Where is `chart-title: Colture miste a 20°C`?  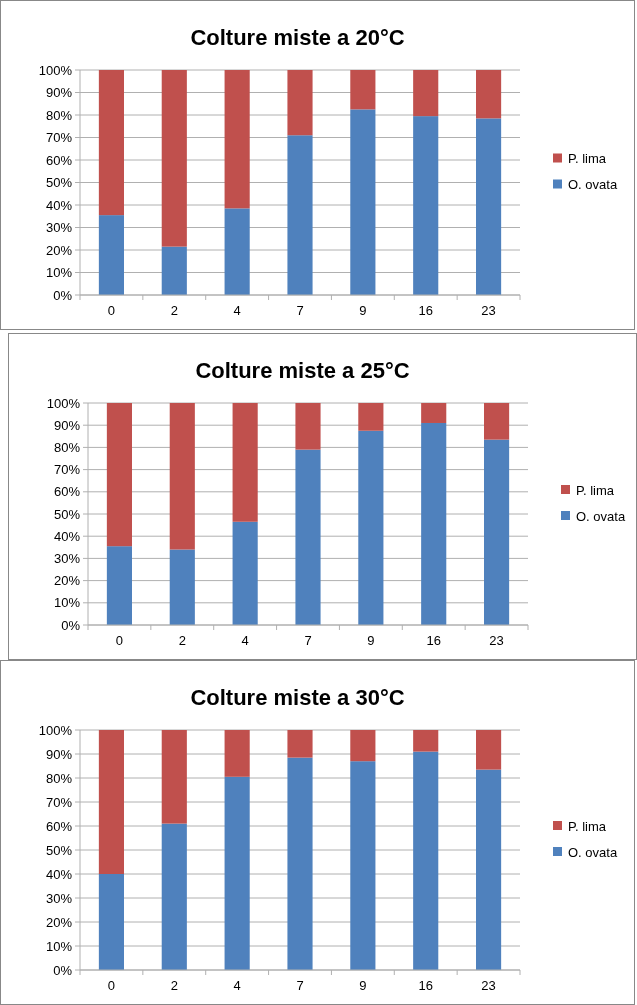 chart-title: Colture miste a 20°C is located at coordinates (297, 37).